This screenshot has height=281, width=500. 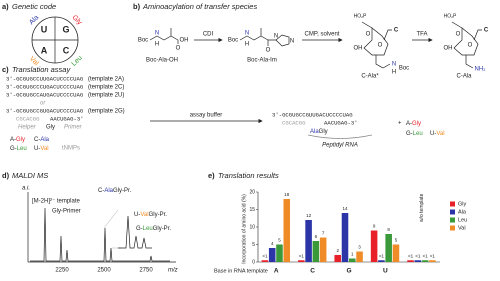 I want to click on dipeptide: AlaGly, so click(x=319, y=132).